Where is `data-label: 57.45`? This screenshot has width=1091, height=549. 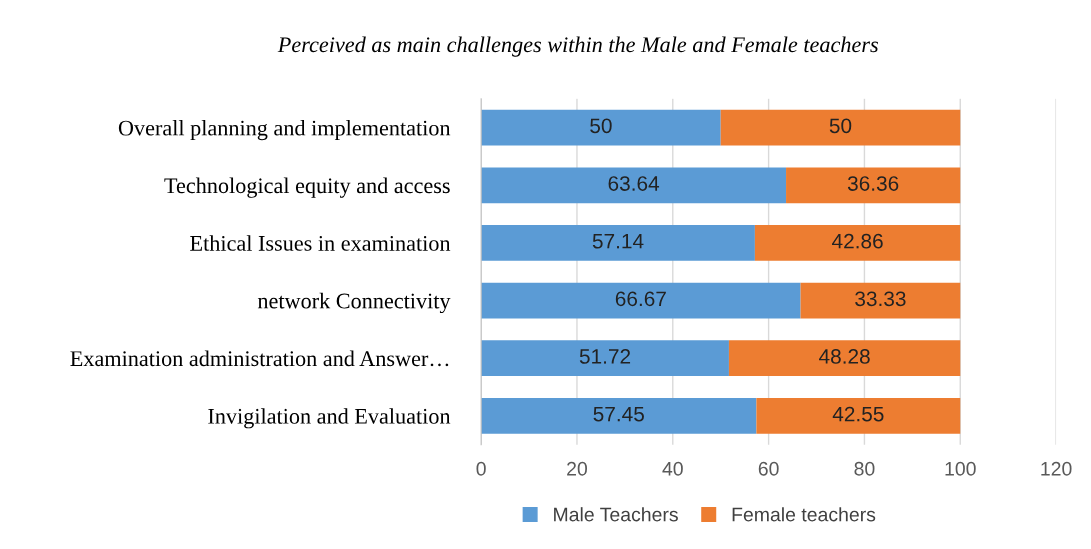 data-label: 57.45 is located at coordinates (618, 414).